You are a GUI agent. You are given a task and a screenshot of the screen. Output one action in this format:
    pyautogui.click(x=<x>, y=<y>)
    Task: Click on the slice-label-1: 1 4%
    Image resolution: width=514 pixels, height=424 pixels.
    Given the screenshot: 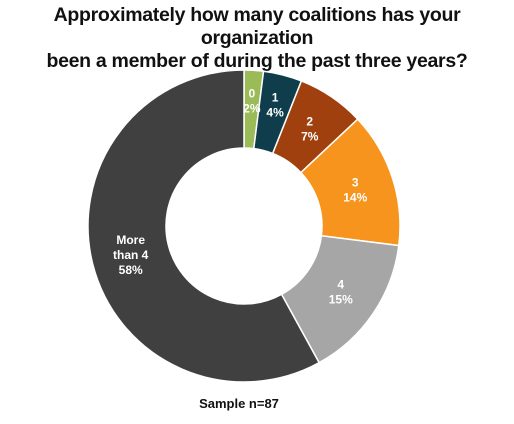 What is the action you would take?
    pyautogui.click(x=275, y=104)
    